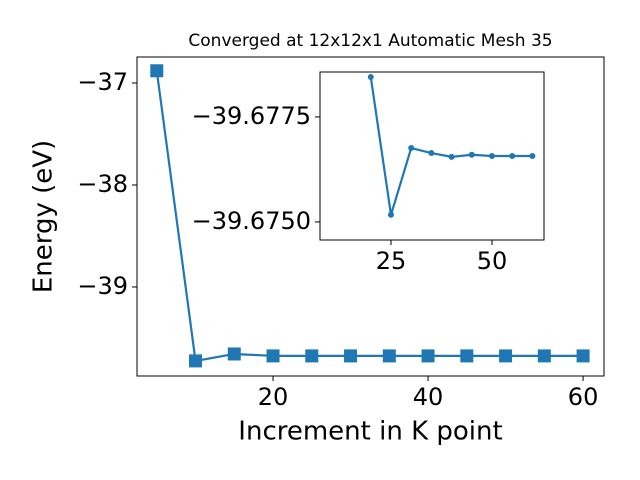 The height and width of the screenshot is (480, 640). What do you see at coordinates (44, 216) in the screenshot?
I see `y-axis-label: Energy (eV)` at bounding box center [44, 216].